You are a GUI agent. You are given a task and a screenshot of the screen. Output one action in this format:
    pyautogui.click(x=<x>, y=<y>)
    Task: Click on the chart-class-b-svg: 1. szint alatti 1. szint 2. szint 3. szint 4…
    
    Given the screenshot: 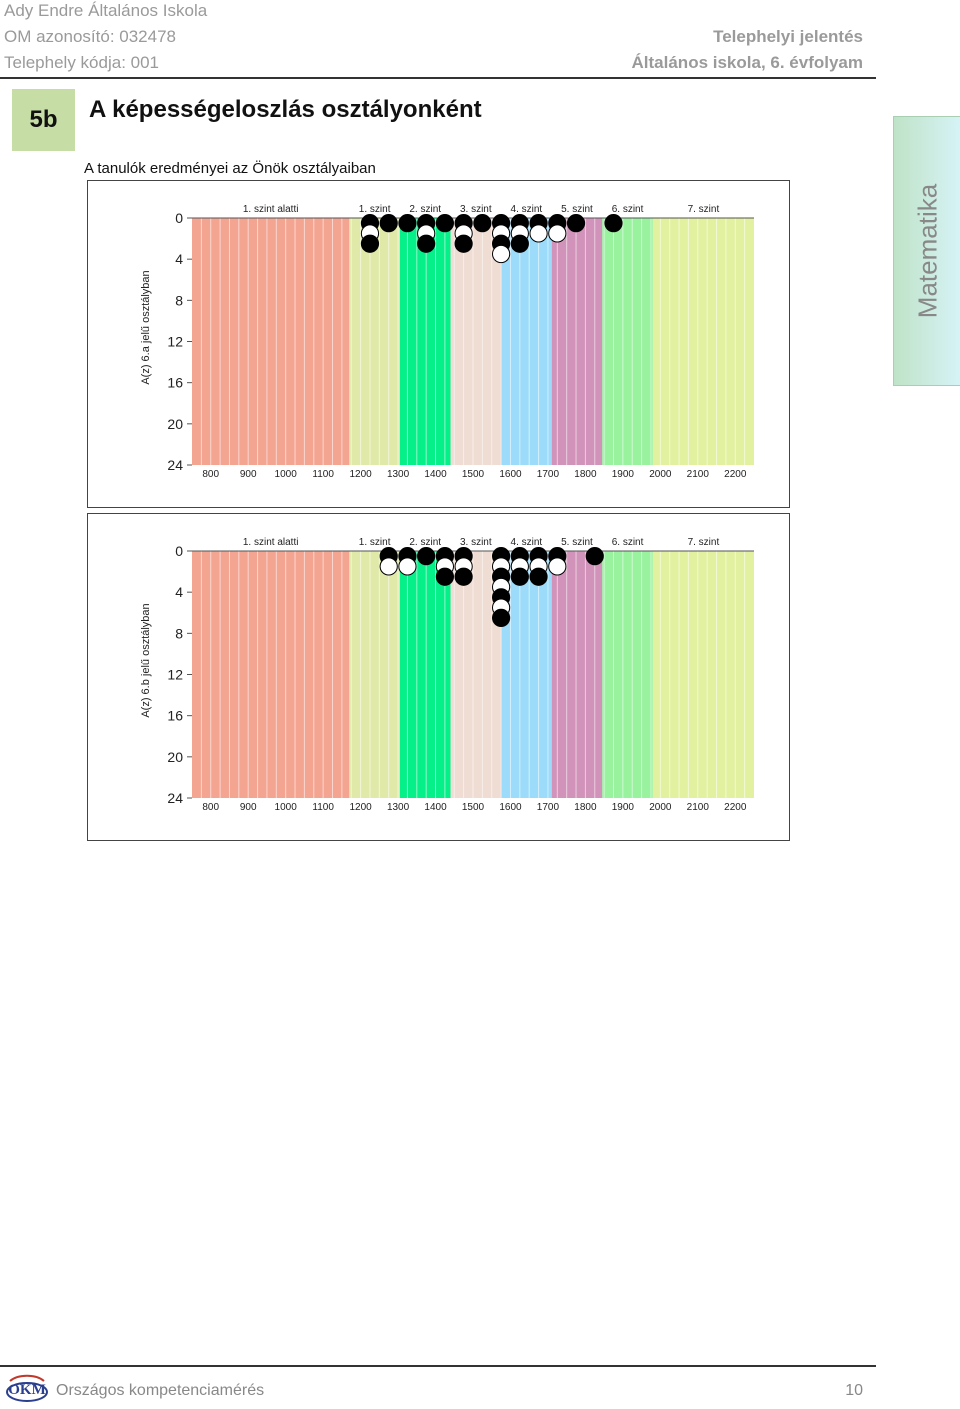 What is the action you would take?
    pyautogui.click(x=447, y=675)
    